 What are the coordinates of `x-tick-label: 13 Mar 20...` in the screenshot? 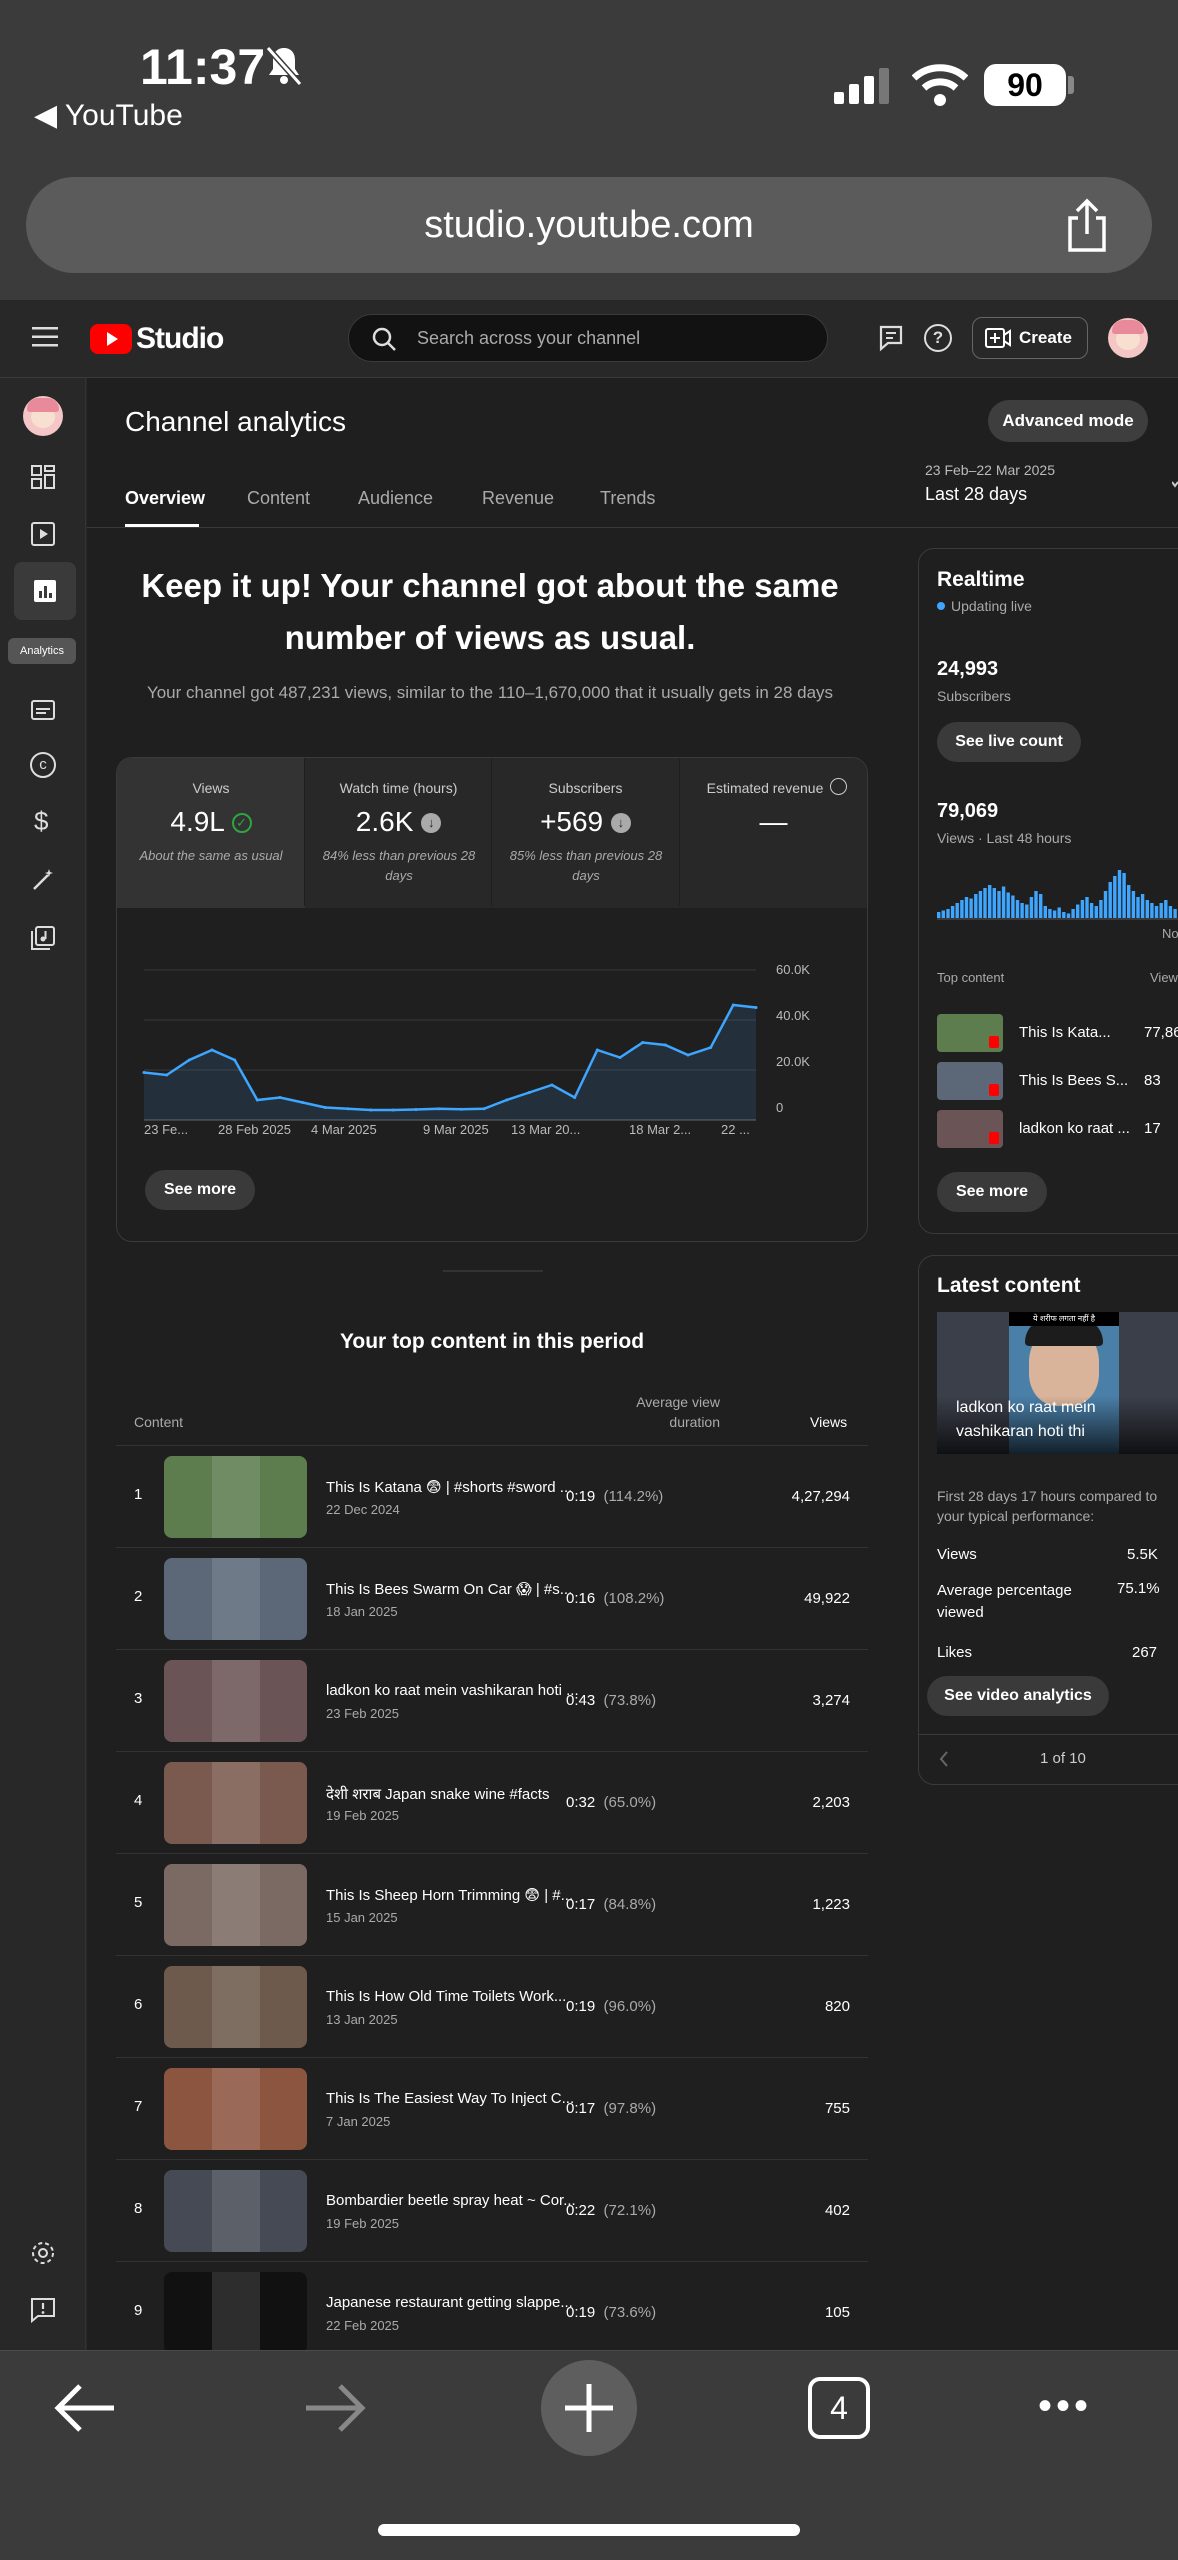 It's located at (546, 1129).